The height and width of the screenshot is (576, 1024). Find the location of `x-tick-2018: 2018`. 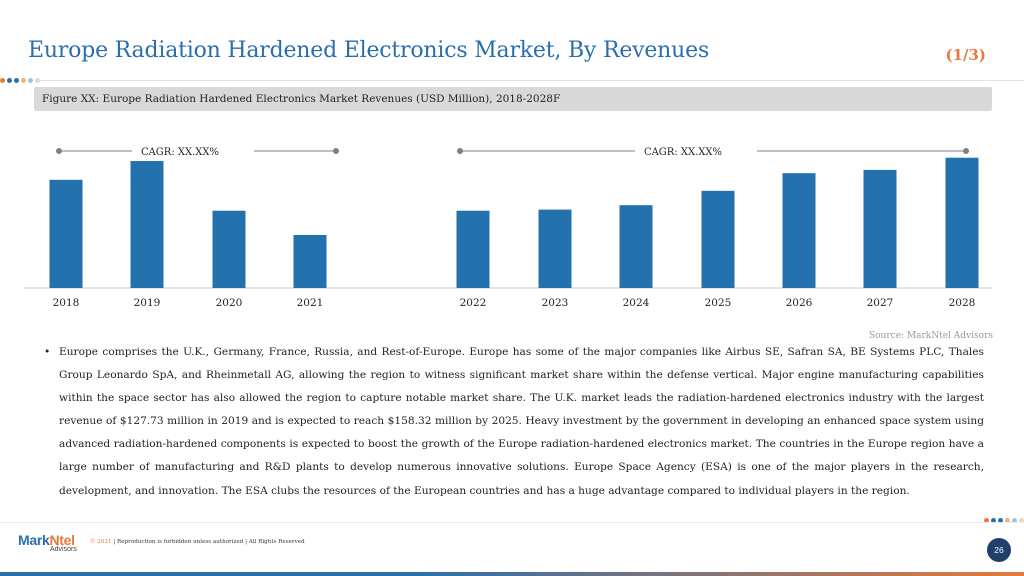

x-tick-2018: 2018 is located at coordinates (66, 303).